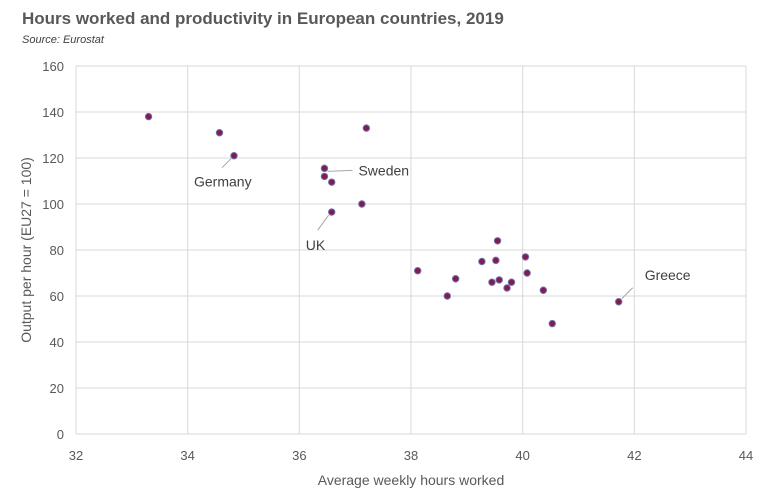 Image resolution: width=768 pixels, height=502 pixels. What do you see at coordinates (26, 250) in the screenshot?
I see `y-axis-label: Output per hour (EU27 = 100)` at bounding box center [26, 250].